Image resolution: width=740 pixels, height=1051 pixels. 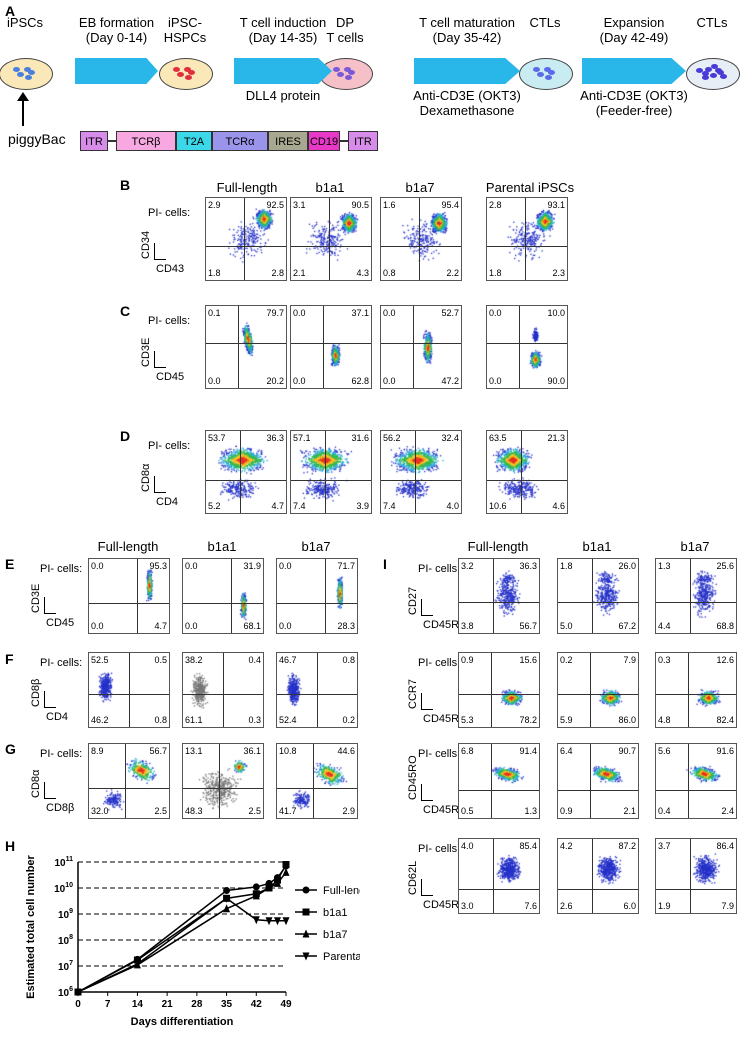 What do you see at coordinates (185, 37) in the screenshot?
I see `stage-label-line2: HSPCs` at bounding box center [185, 37].